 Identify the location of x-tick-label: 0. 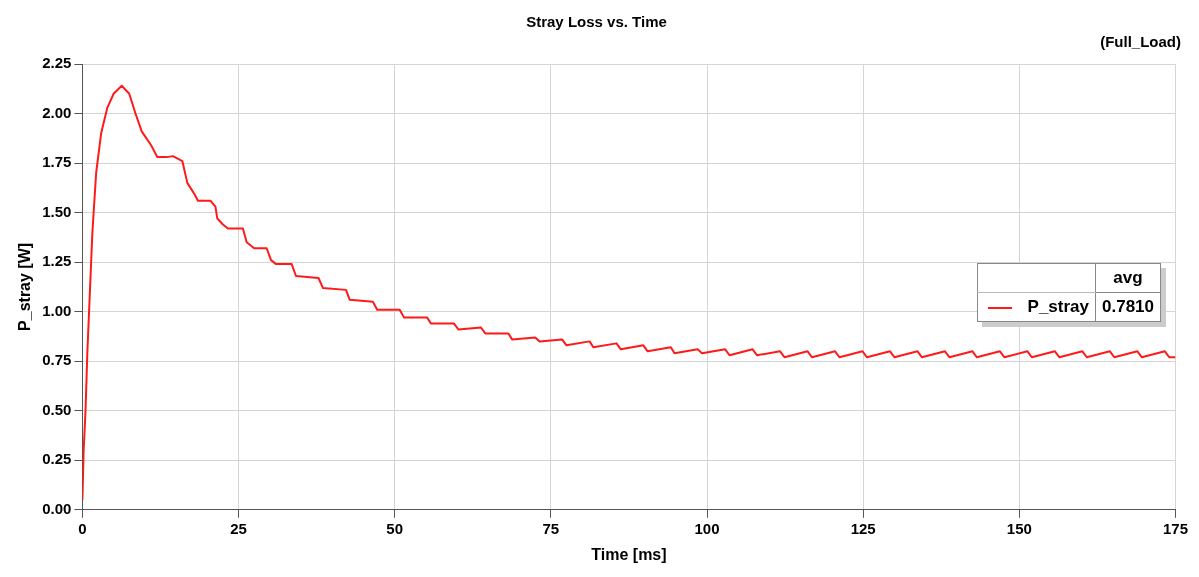
(82, 528).